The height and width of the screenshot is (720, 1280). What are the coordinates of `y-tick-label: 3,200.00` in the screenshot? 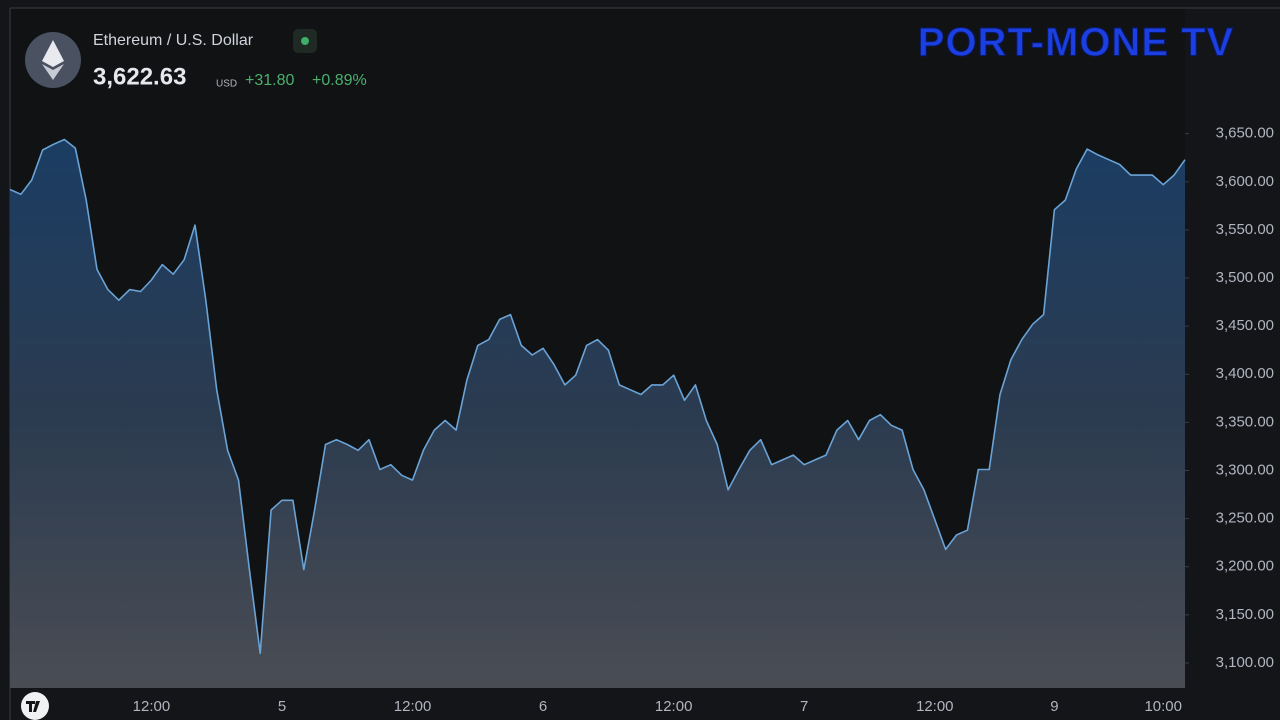 It's located at (1245, 566).